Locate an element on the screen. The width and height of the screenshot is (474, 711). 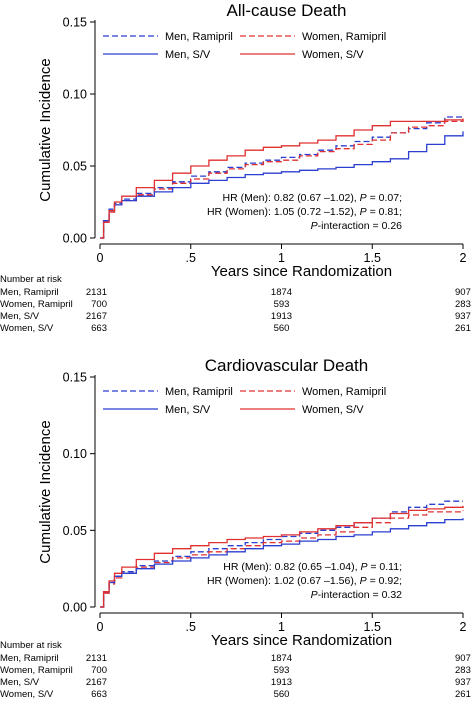
annotation-text: HR (Women): 1.02 (0.67 –1.56), P = 0.92; is located at coordinates (304, 581).